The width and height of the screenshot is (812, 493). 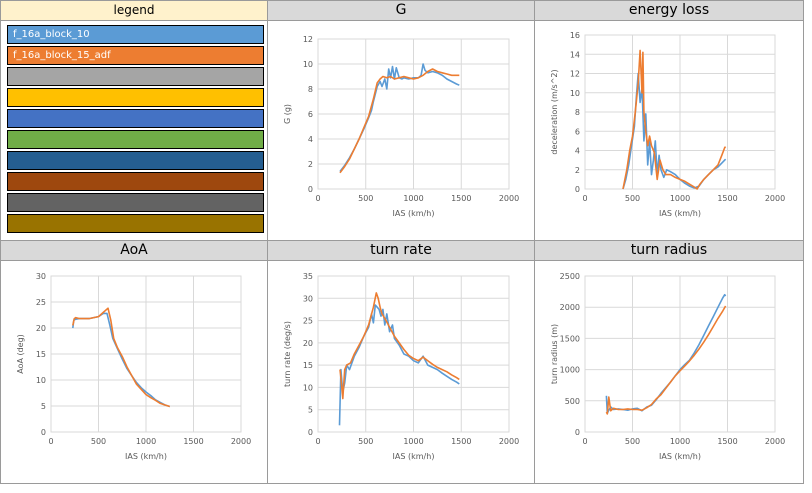 What do you see at coordinates (401, 251) in the screenshot?
I see `chart-title: turn rate` at bounding box center [401, 251].